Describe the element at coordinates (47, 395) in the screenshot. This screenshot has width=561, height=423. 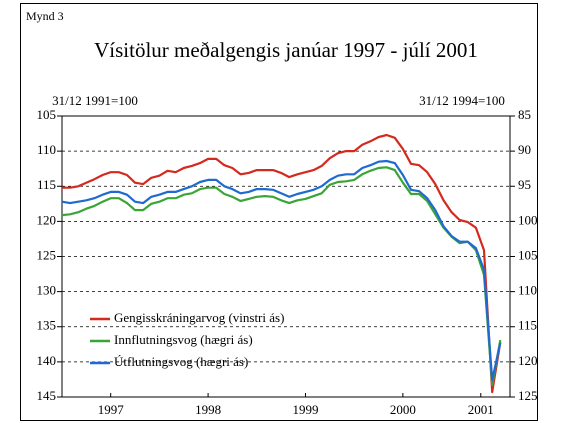
I see `y-tick-label: 145` at that location.